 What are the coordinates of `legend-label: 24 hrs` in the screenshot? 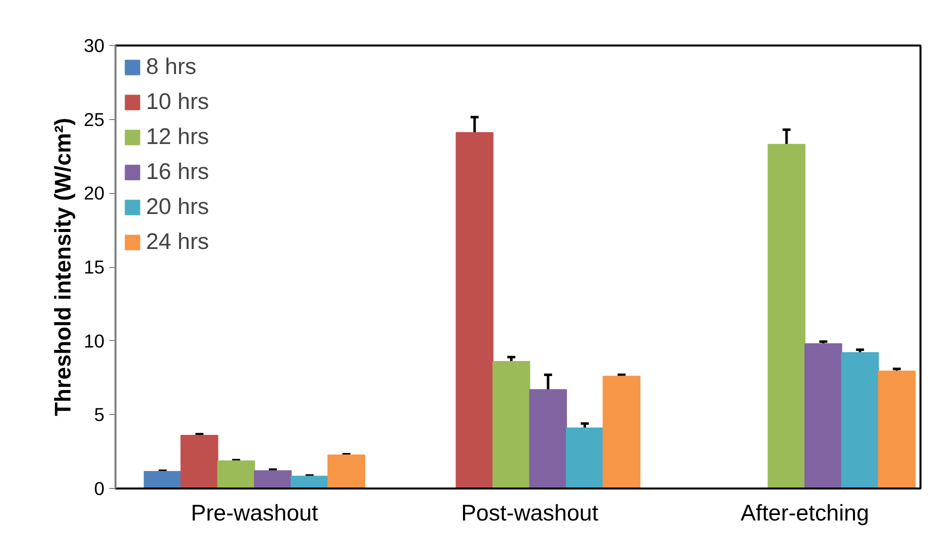 It's located at (177, 241).